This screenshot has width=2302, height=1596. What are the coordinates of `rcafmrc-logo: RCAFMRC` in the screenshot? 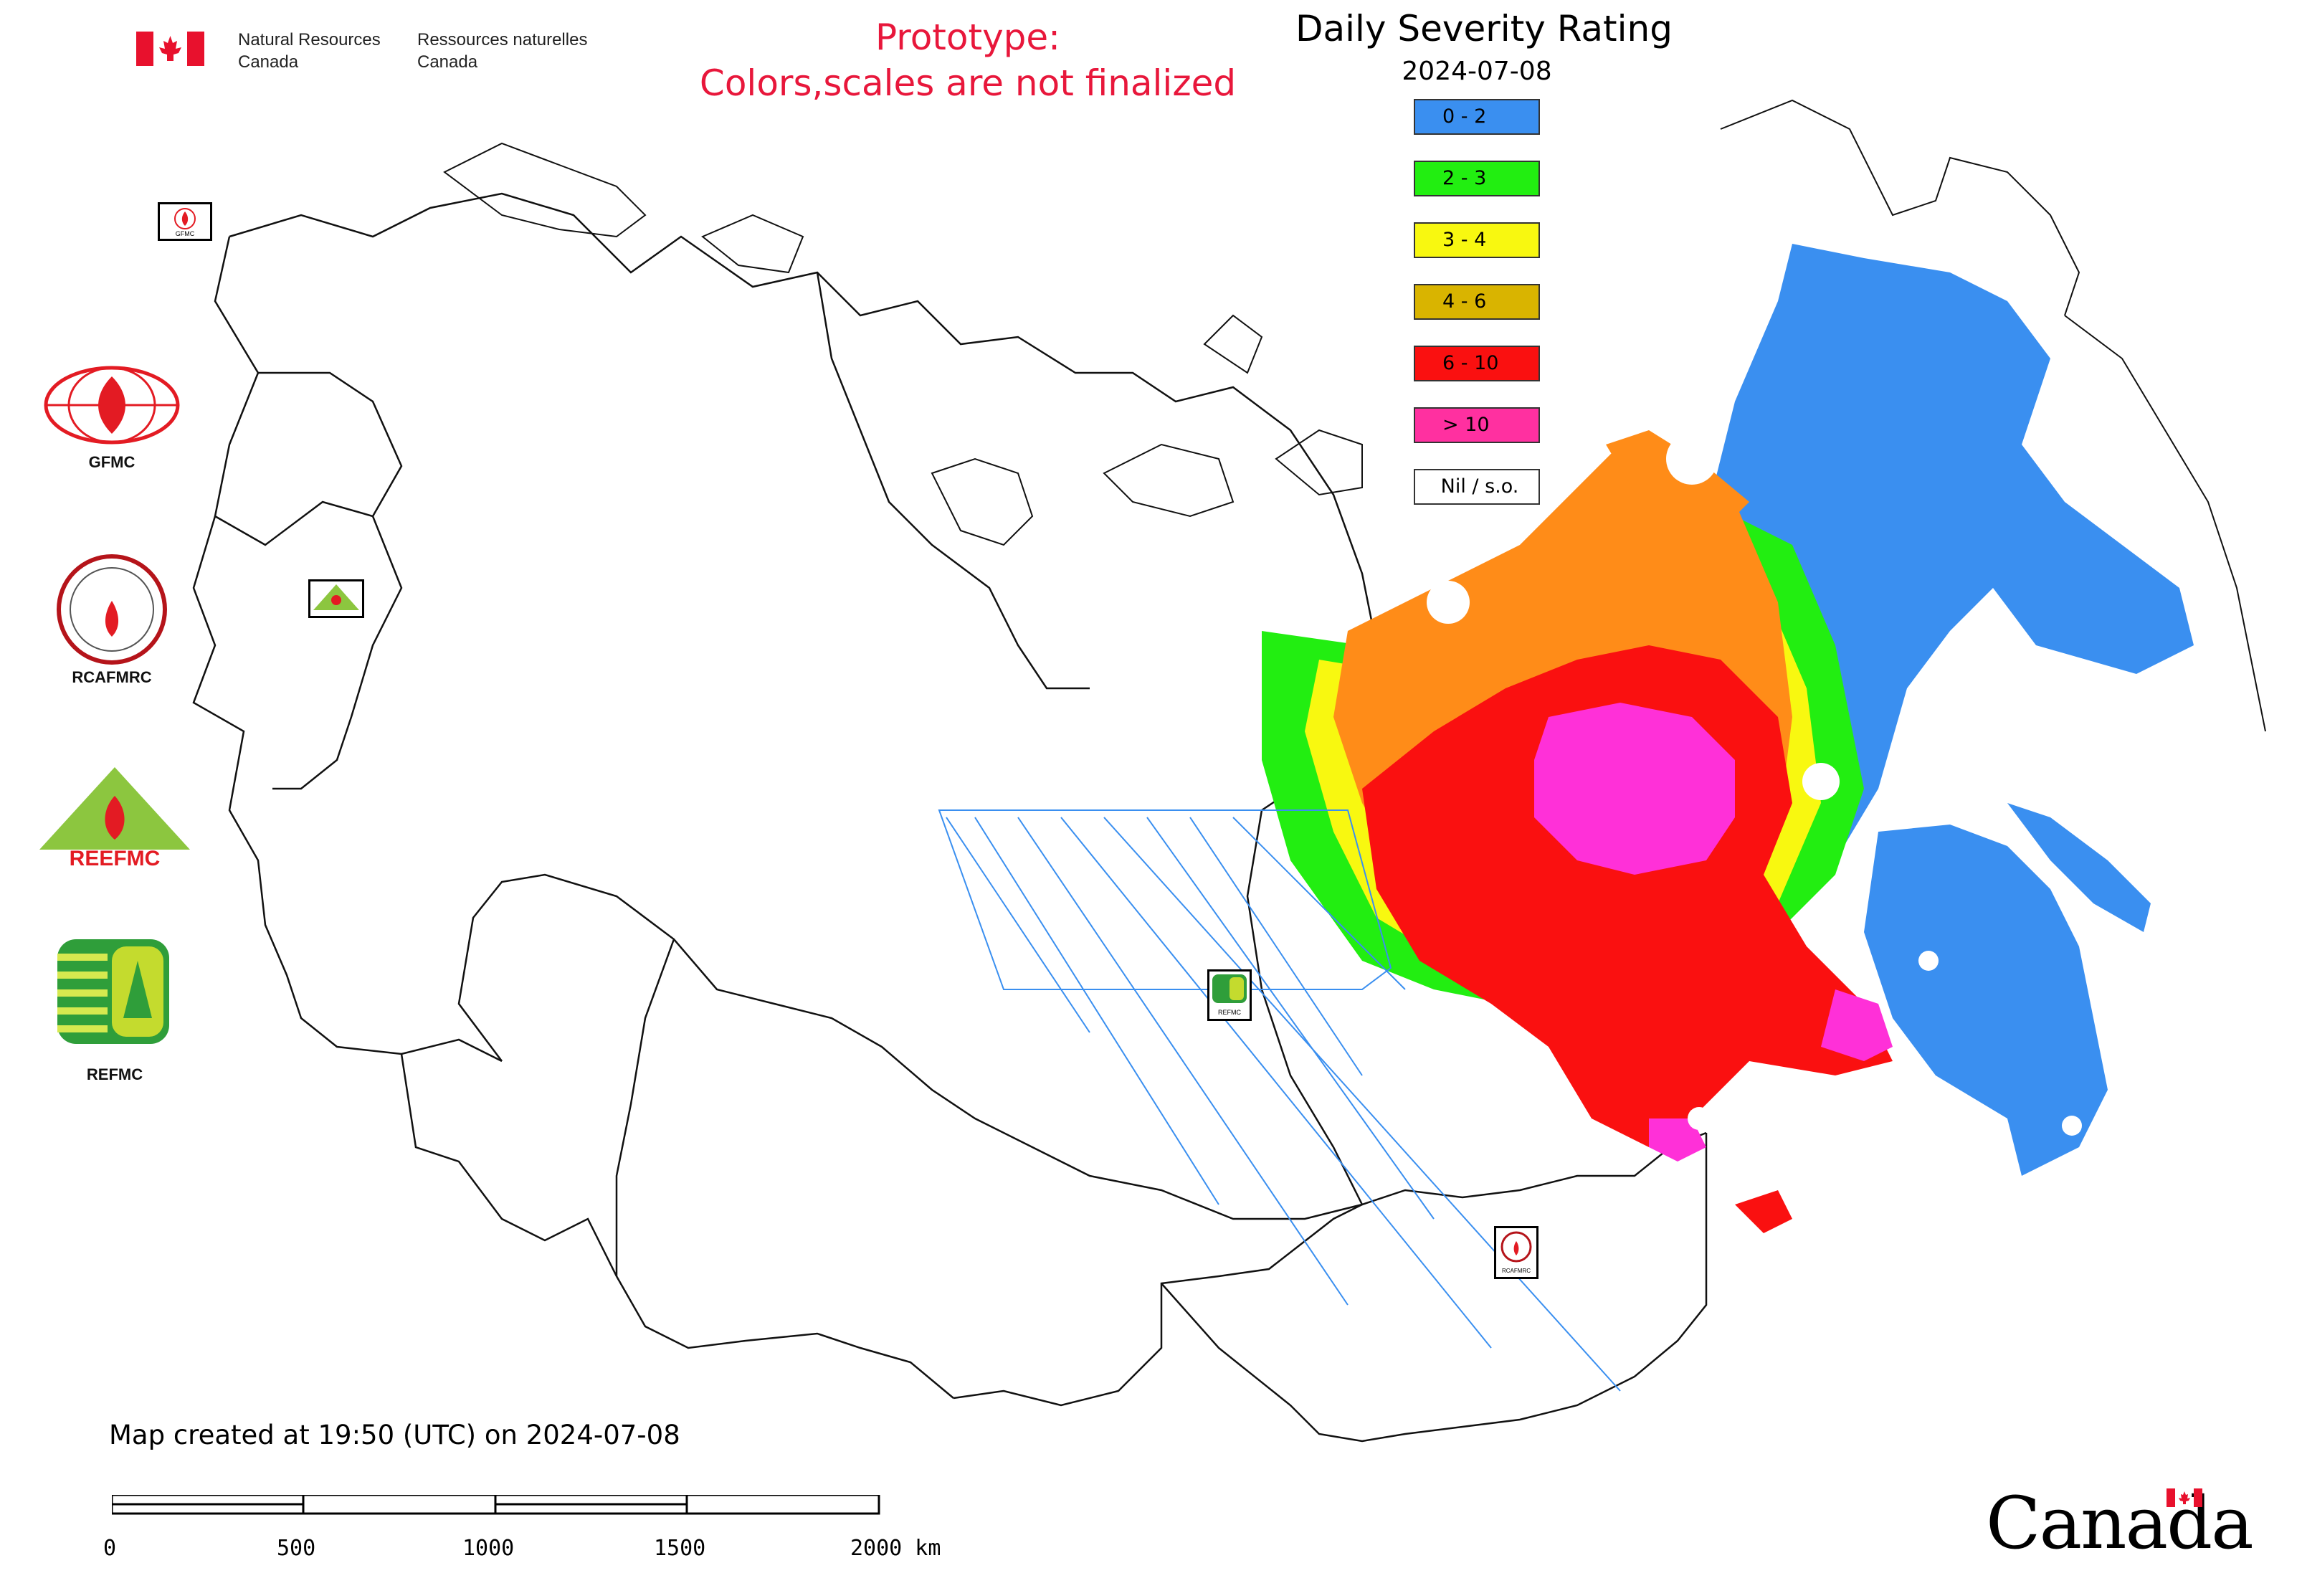 It's located at (112, 620).